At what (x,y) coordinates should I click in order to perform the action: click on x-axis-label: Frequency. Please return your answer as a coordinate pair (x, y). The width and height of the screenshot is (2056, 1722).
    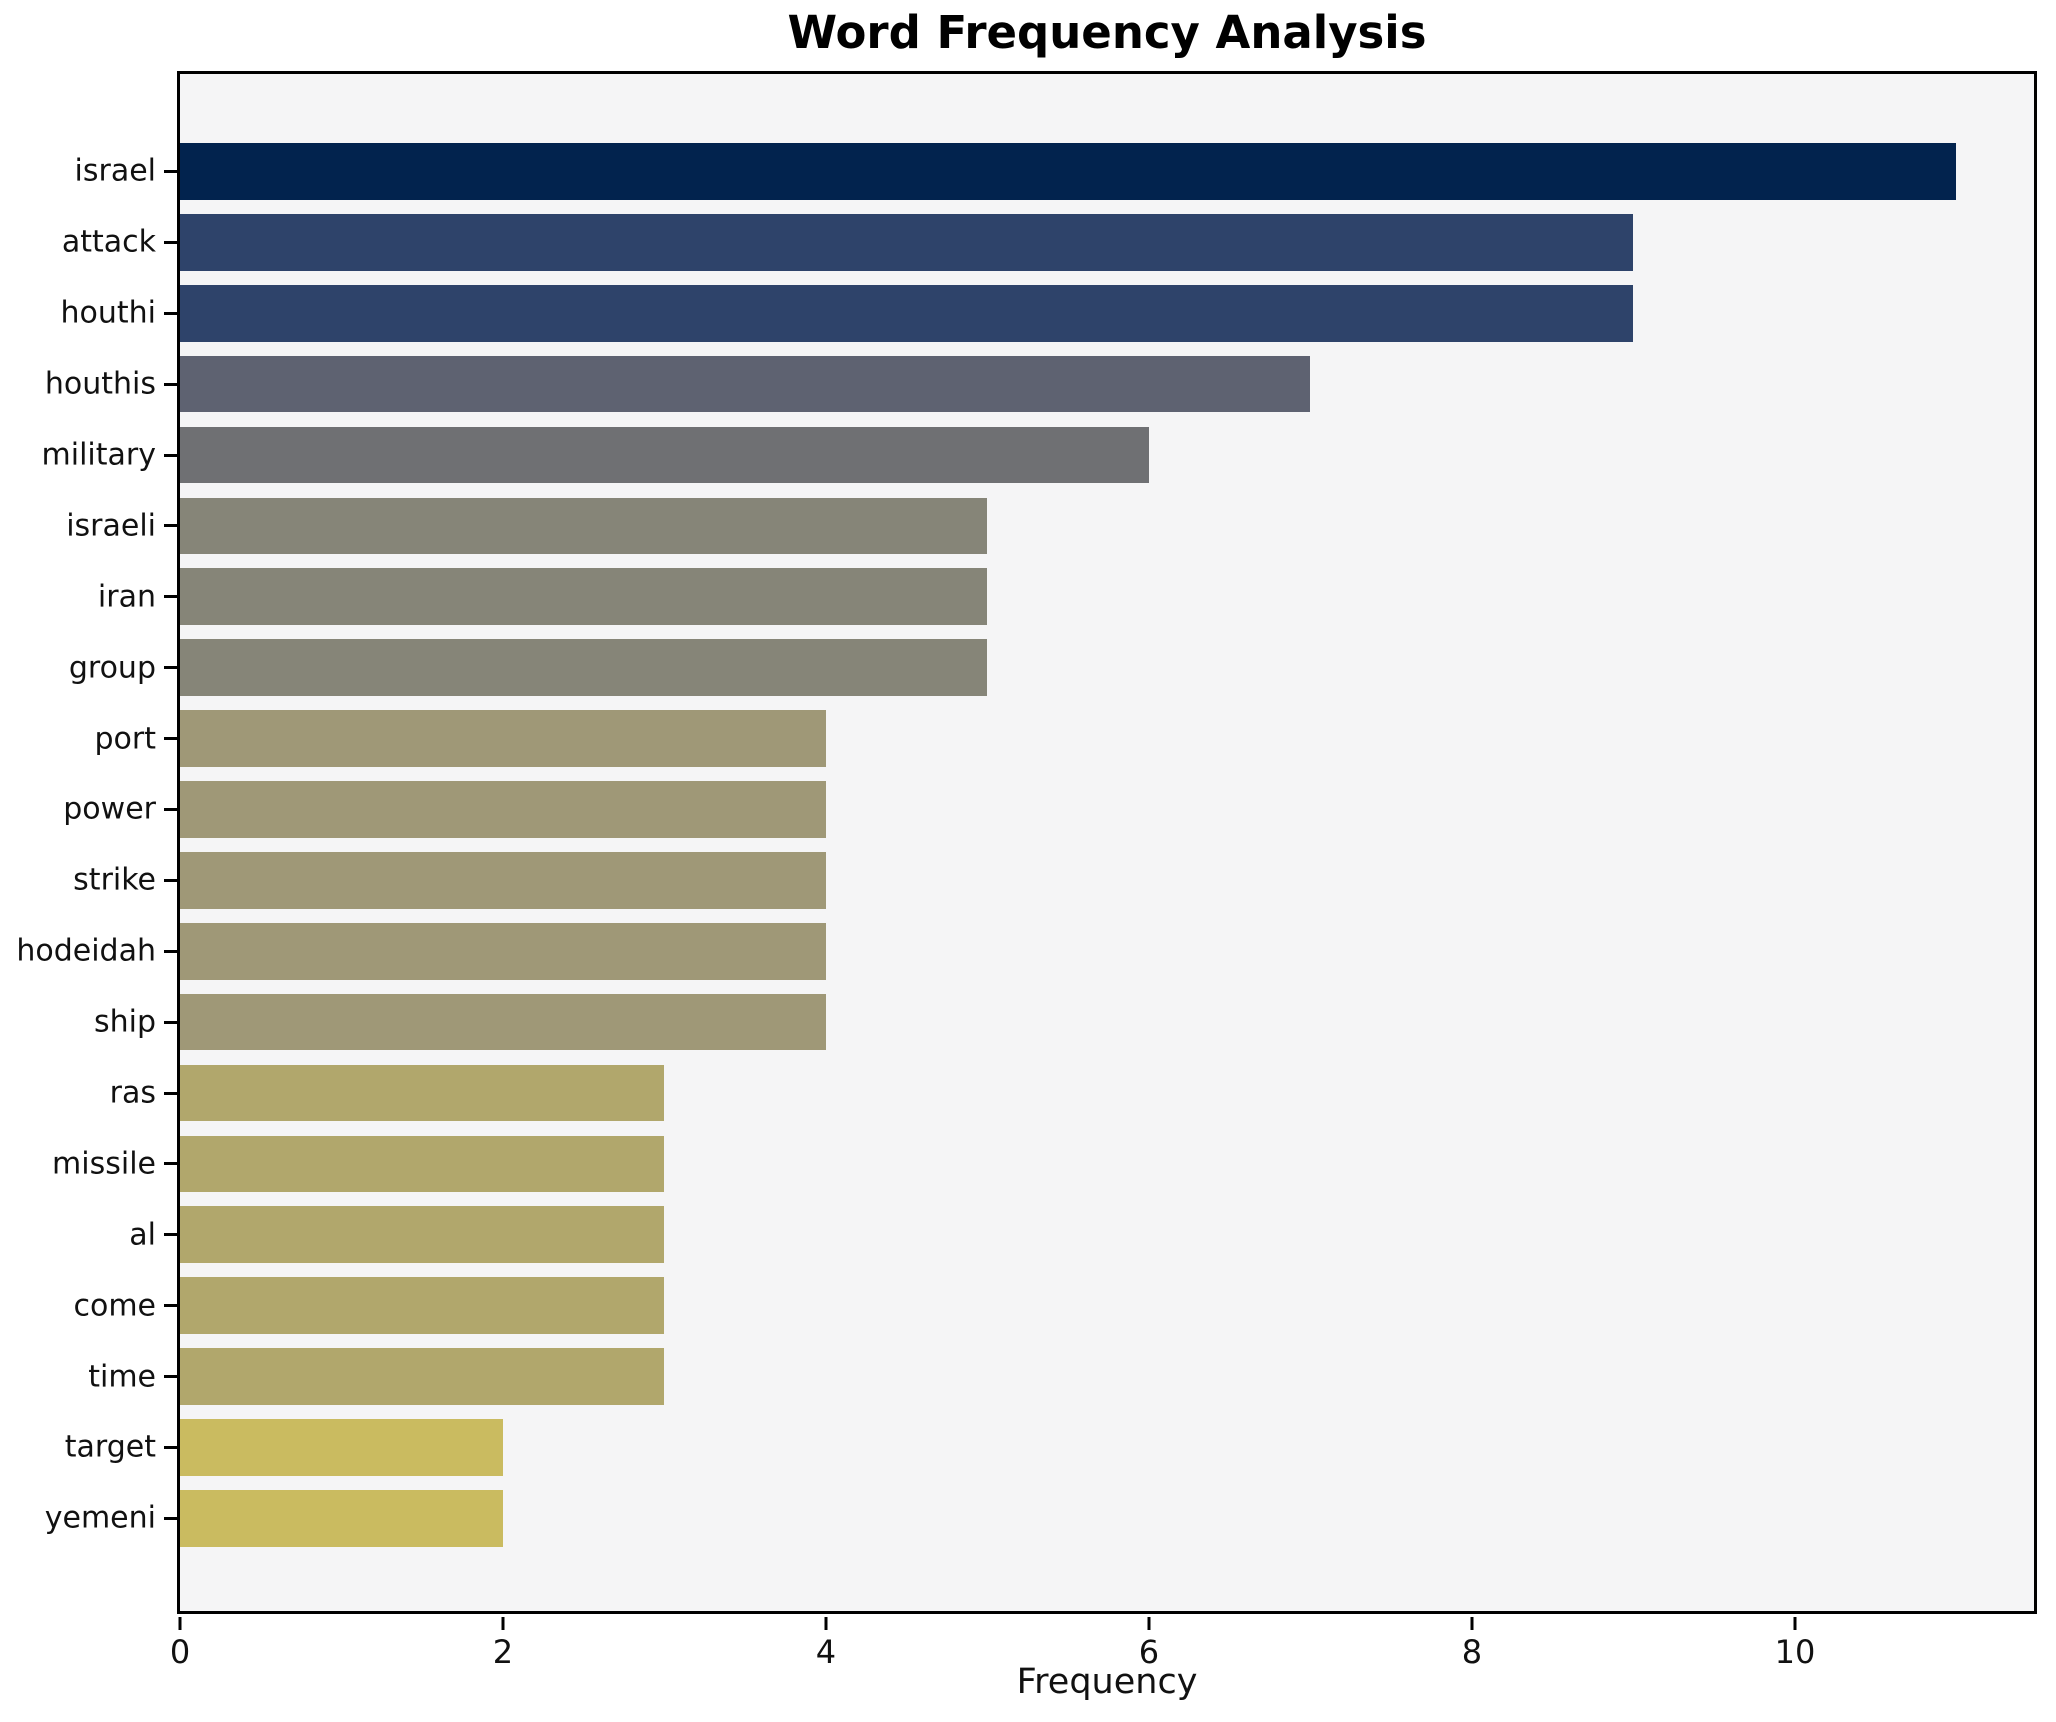
    Looking at the image, I should click on (1107, 1682).